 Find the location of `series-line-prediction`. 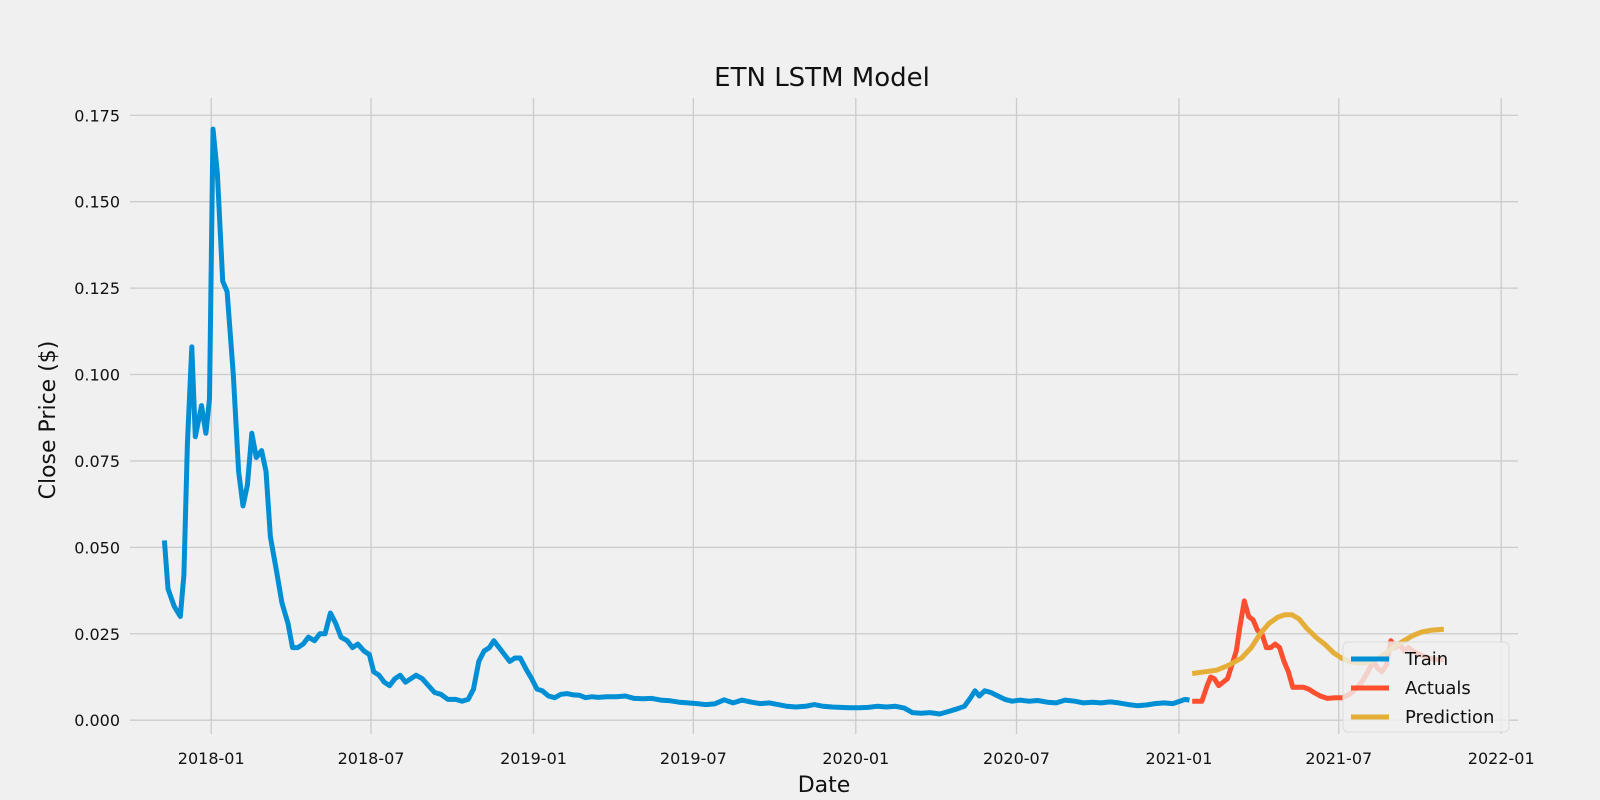

series-line-prediction is located at coordinates (1317, 644).